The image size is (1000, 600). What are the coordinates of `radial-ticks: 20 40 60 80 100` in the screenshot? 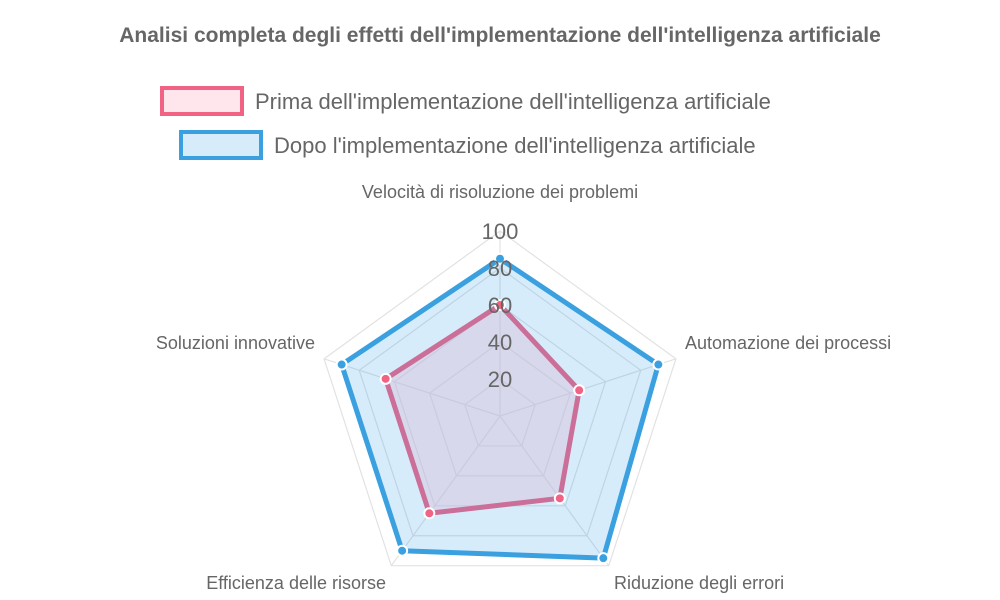 It's located at (500, 305).